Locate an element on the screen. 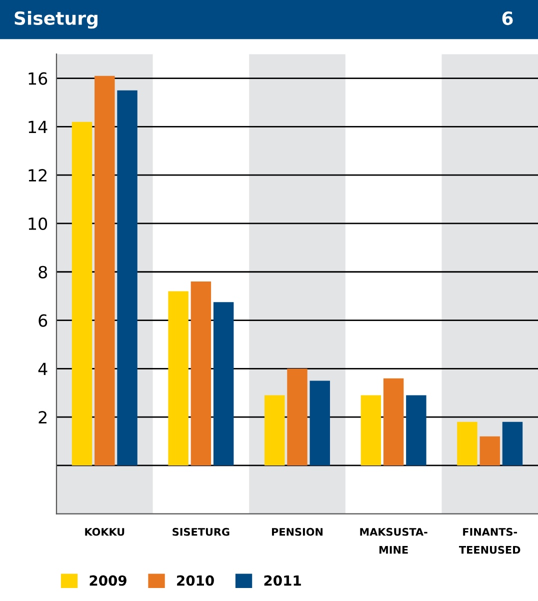 The image size is (538, 601). y-tick-label: 8 is located at coordinates (43, 272).